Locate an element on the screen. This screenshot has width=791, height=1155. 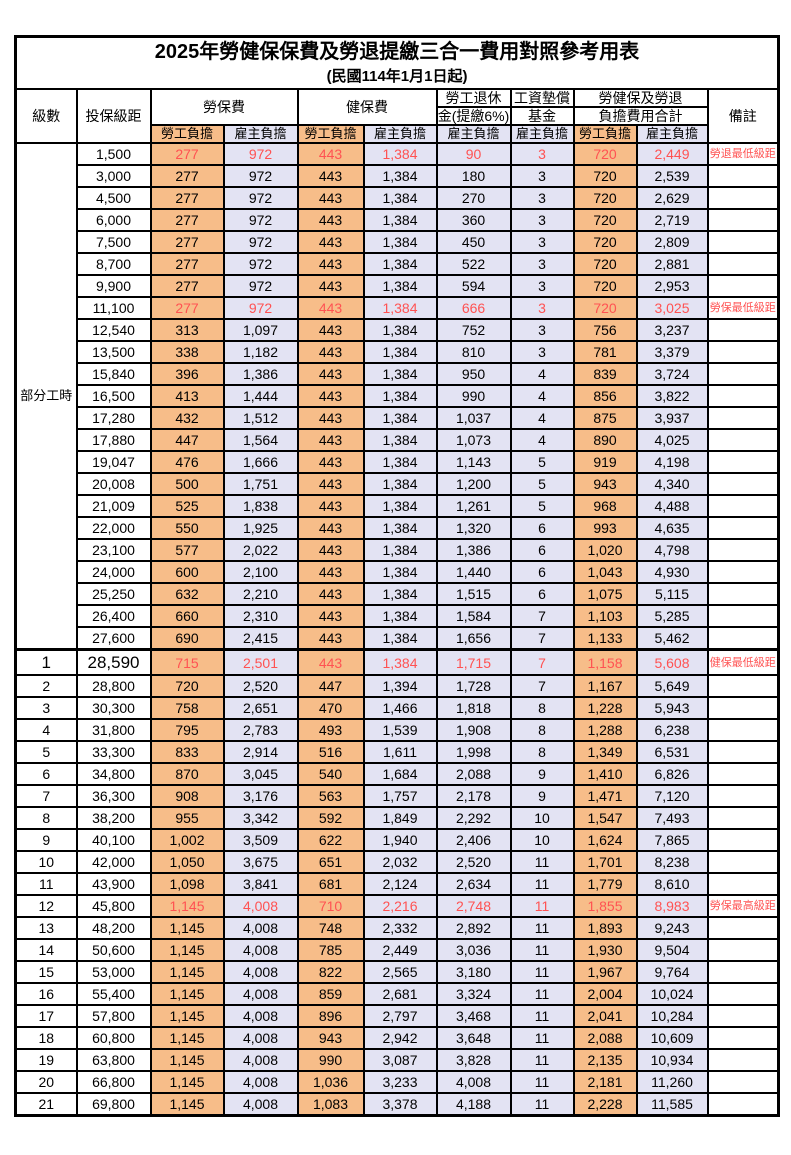
health-insurance-employer-cell: 1,757 is located at coordinates (400, 796).